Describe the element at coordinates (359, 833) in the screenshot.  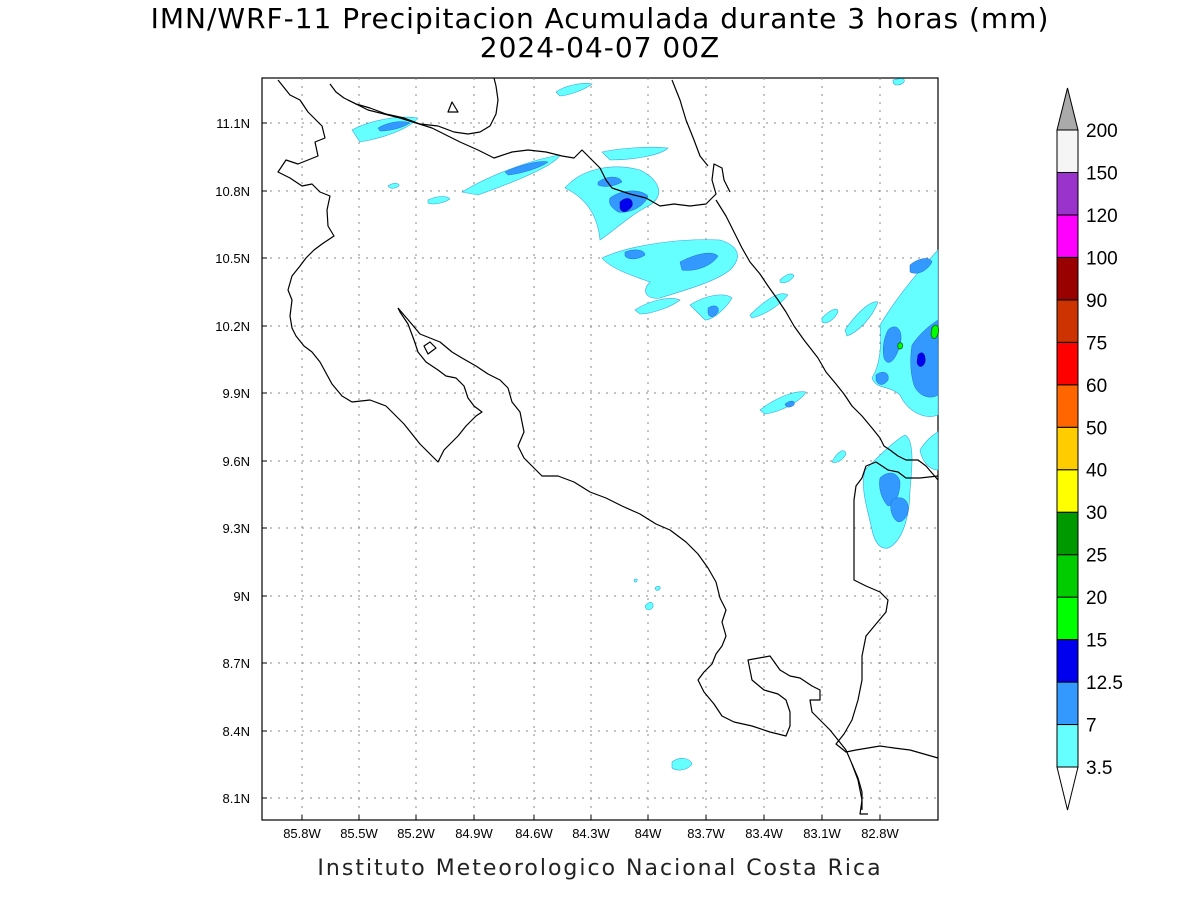
I see `x-tick-label: 85.5W` at that location.